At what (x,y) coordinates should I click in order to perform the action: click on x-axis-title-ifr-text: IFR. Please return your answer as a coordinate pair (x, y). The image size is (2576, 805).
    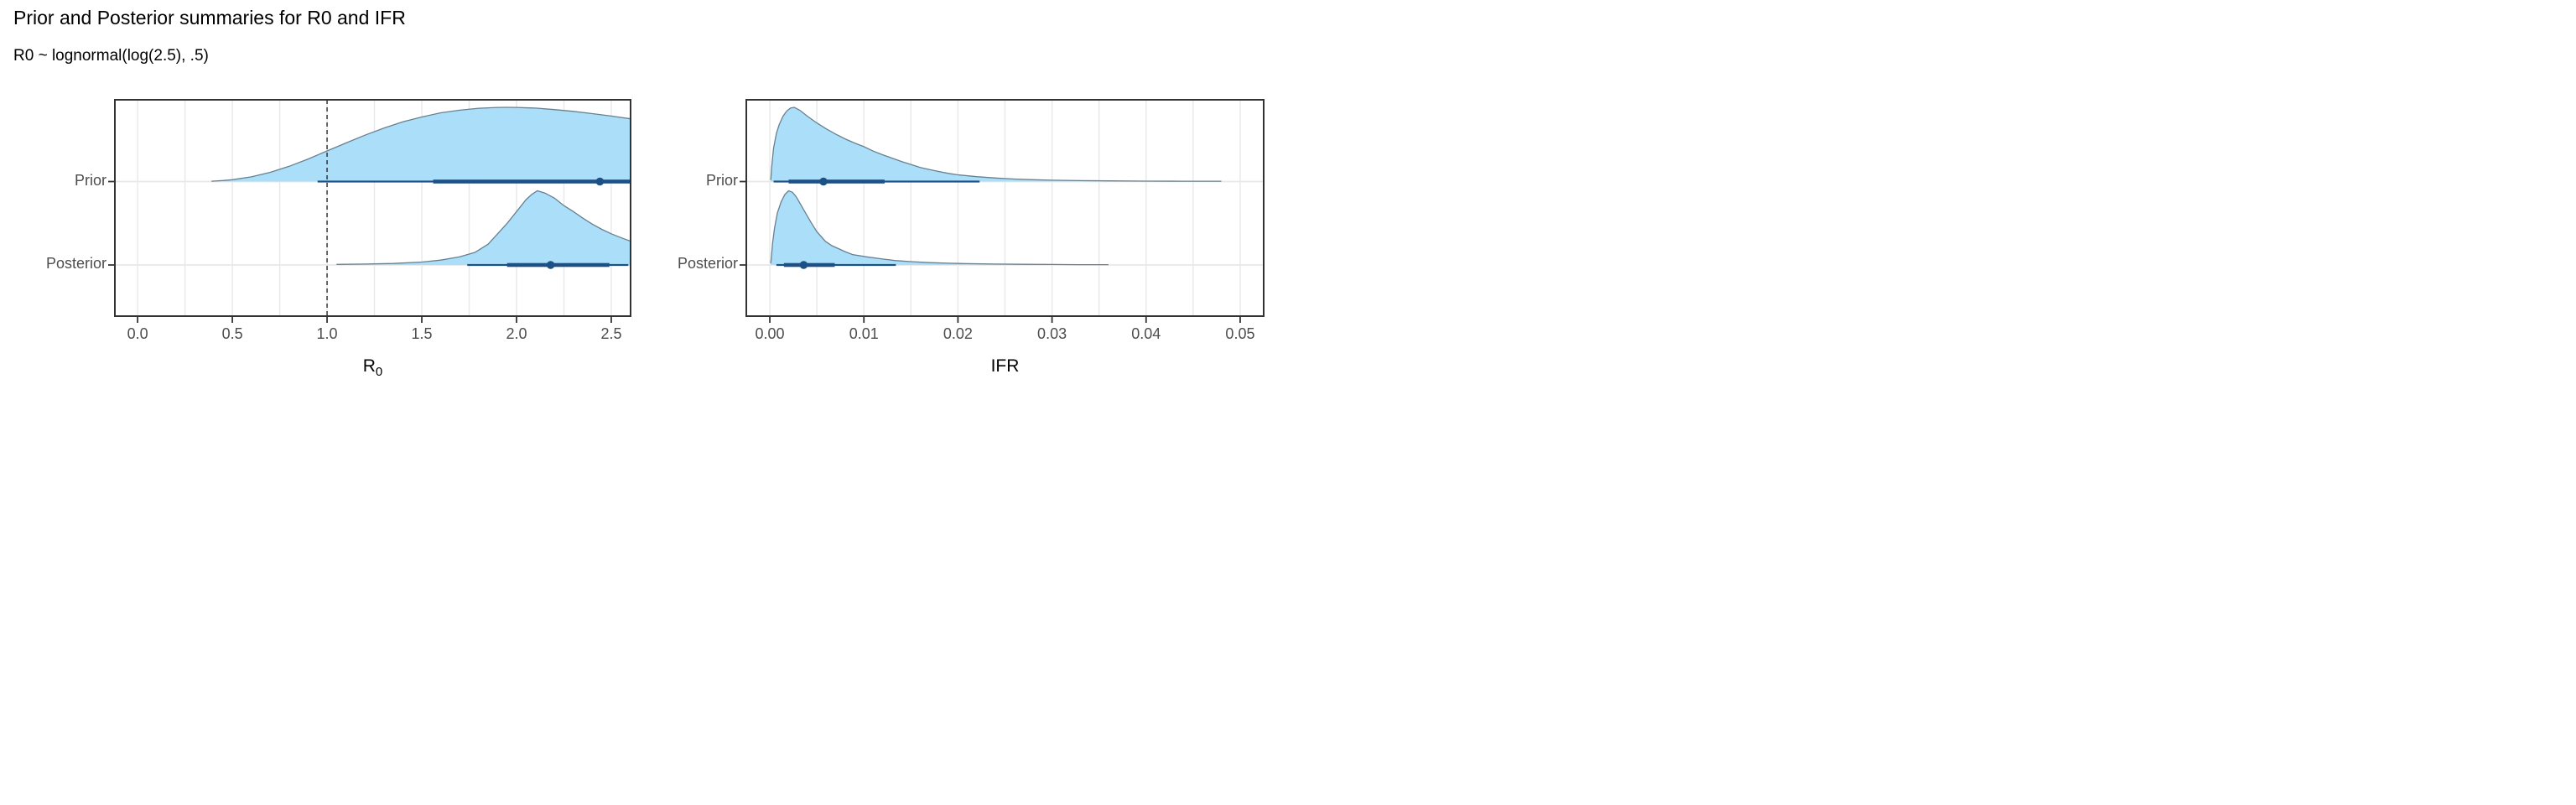
    Looking at the image, I should click on (1005, 366).